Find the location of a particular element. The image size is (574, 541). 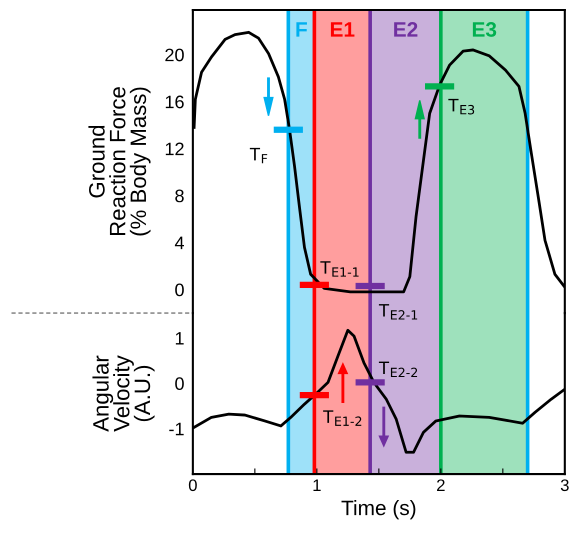

y-tick-label: -1 is located at coordinates (176, 429).